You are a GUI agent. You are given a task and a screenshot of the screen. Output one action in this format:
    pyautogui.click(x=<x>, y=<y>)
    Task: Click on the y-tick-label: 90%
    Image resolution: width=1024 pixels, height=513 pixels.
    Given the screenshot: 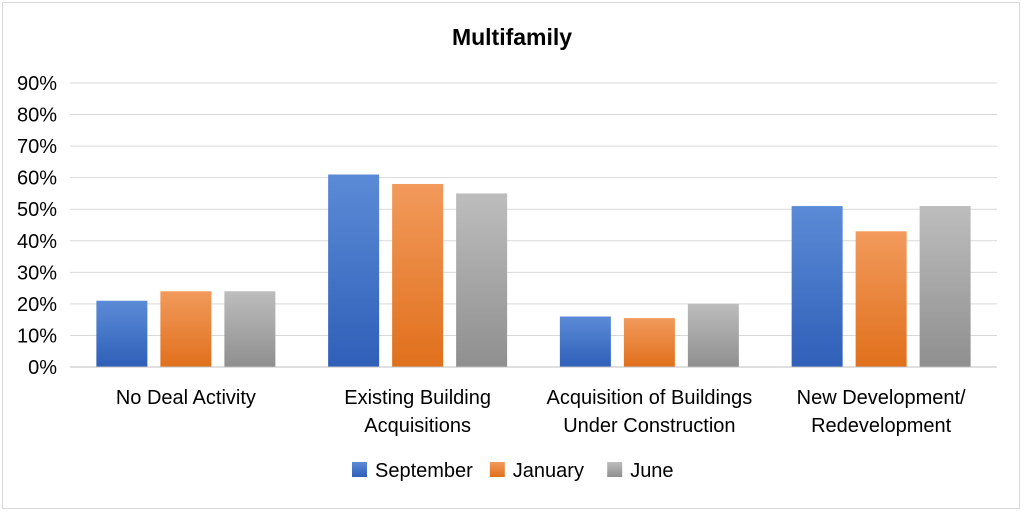 What is the action you would take?
    pyautogui.click(x=37, y=84)
    